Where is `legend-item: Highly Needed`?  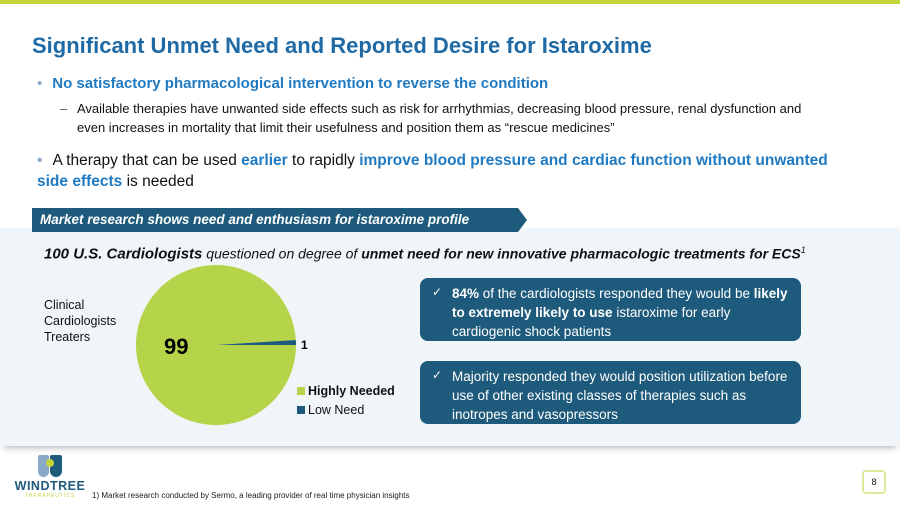 legend-item: Highly Needed is located at coordinates (346, 391).